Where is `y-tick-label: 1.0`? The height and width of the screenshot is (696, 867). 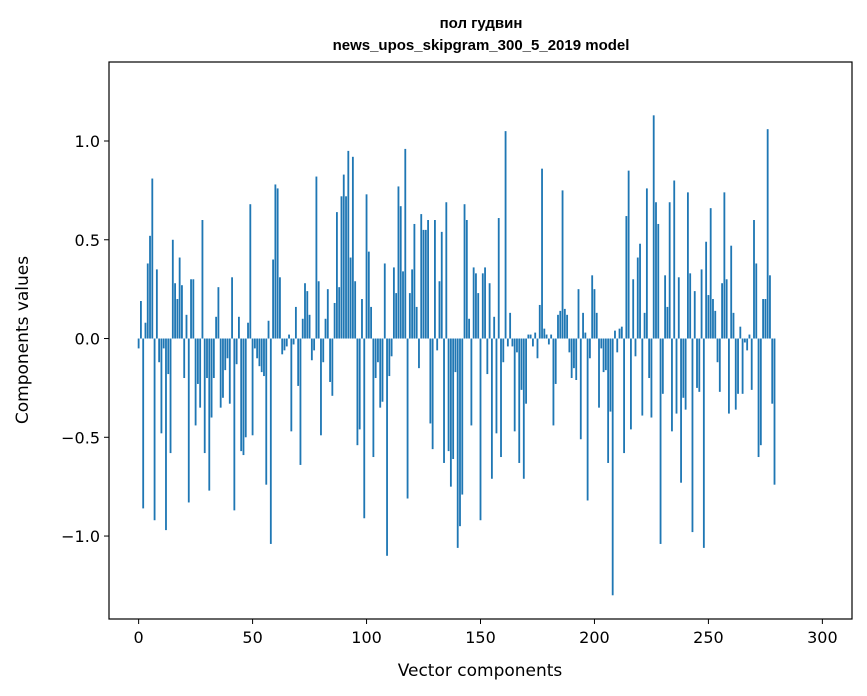 y-tick-label: 1.0 is located at coordinates (87, 141).